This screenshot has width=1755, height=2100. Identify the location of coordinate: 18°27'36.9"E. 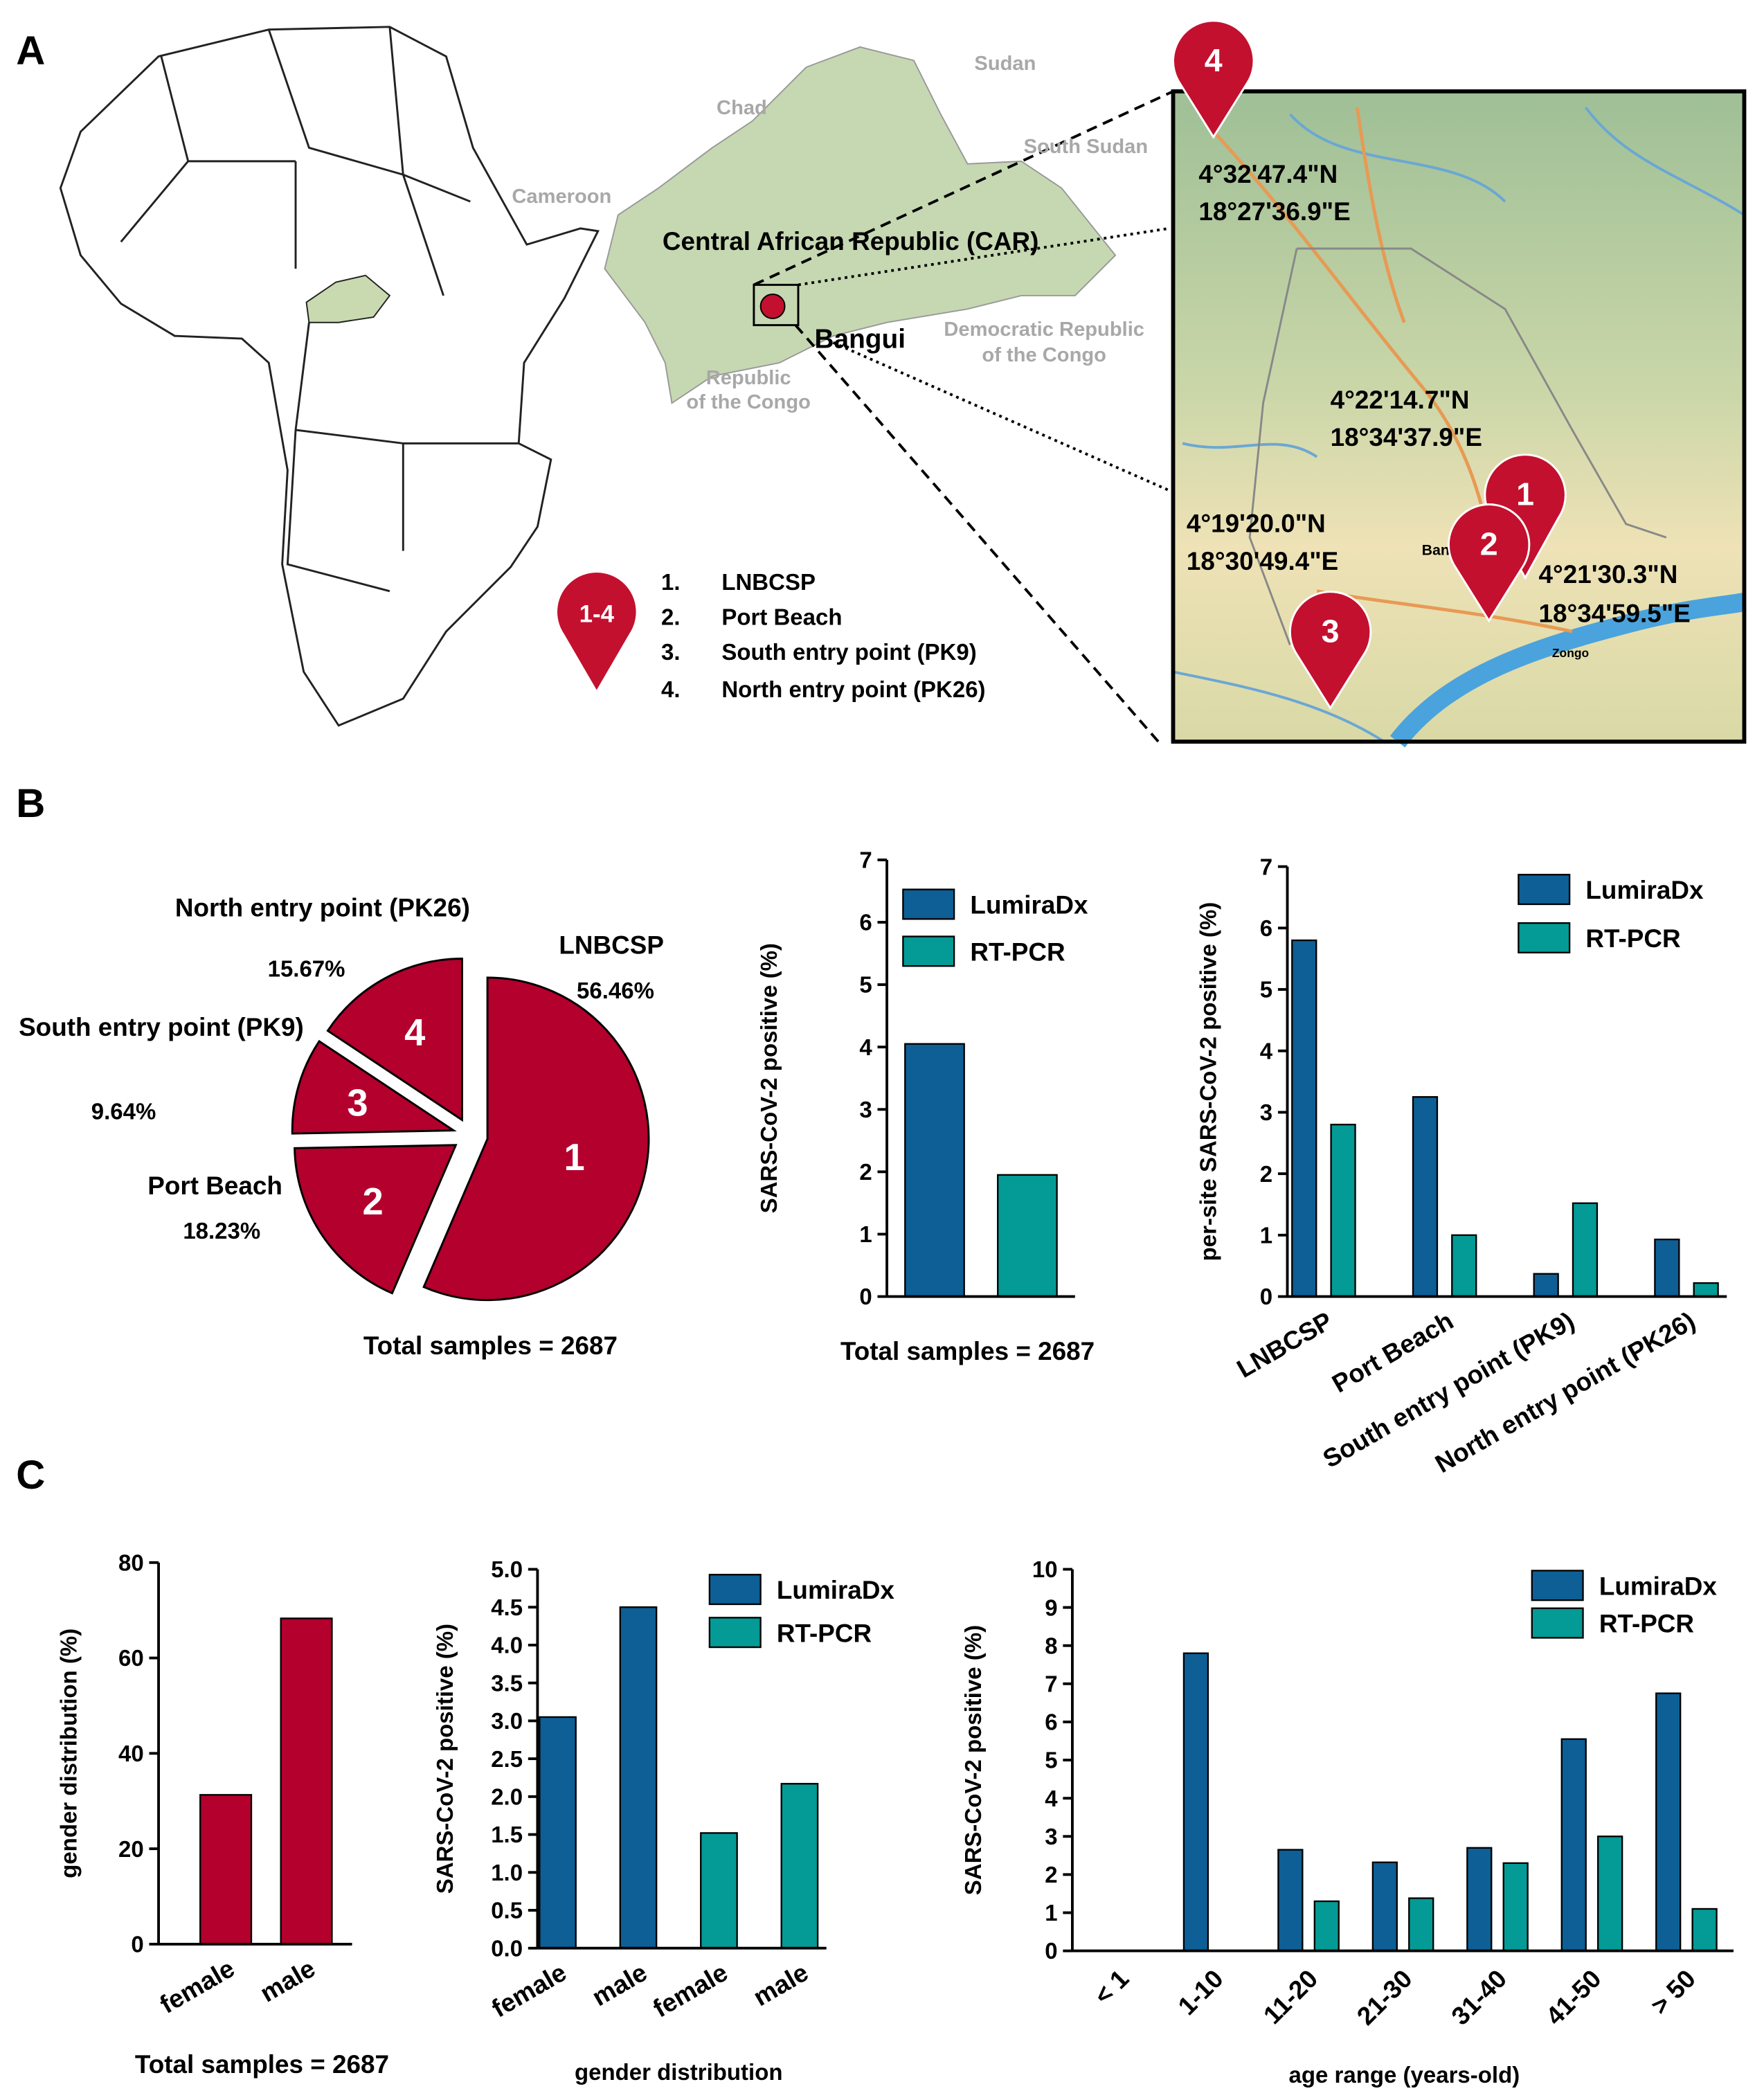
(1274, 212).